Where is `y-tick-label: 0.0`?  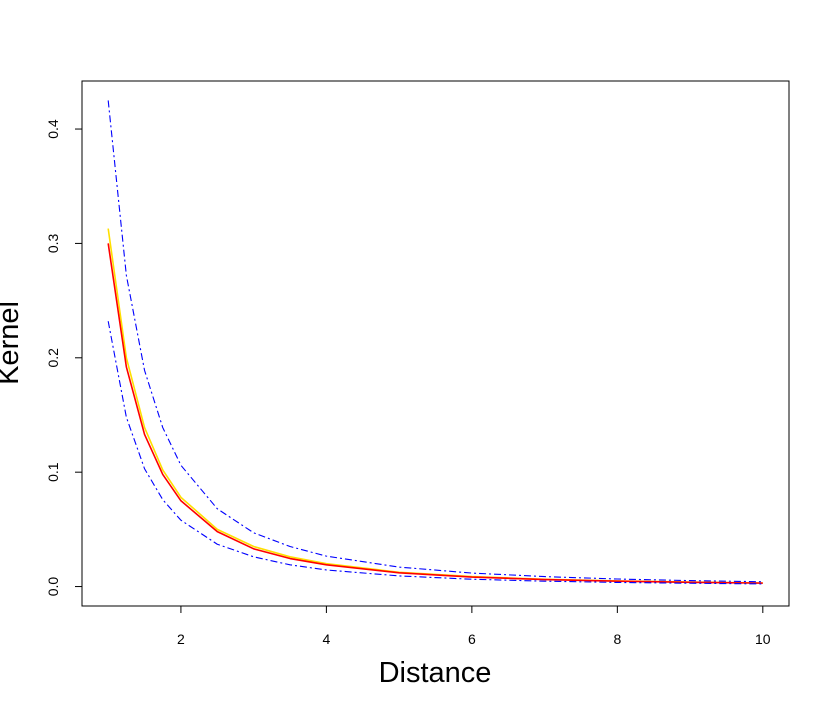 y-tick-label: 0.0 is located at coordinates (53, 587).